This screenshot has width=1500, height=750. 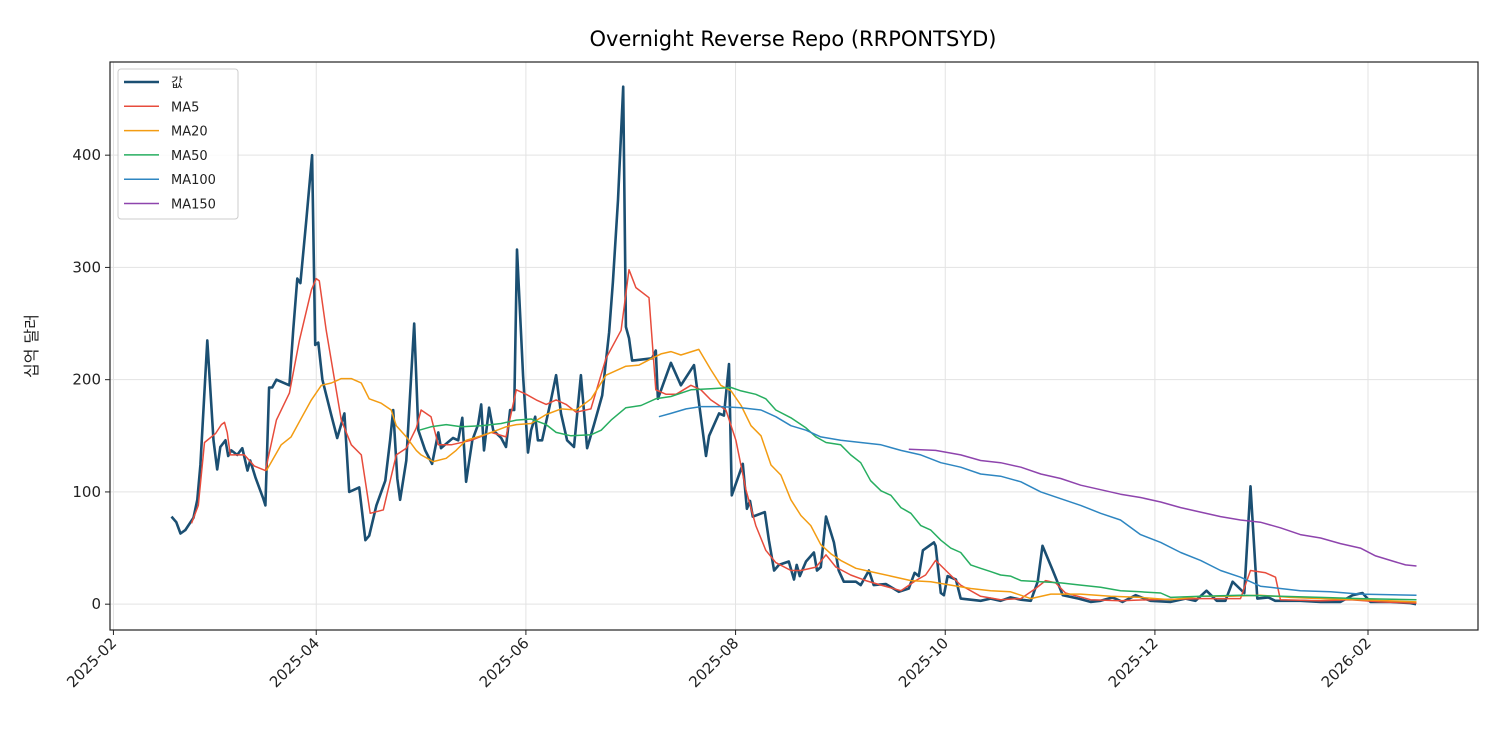 I want to click on y-axis-label: 십억 달러, so click(x=31, y=346).